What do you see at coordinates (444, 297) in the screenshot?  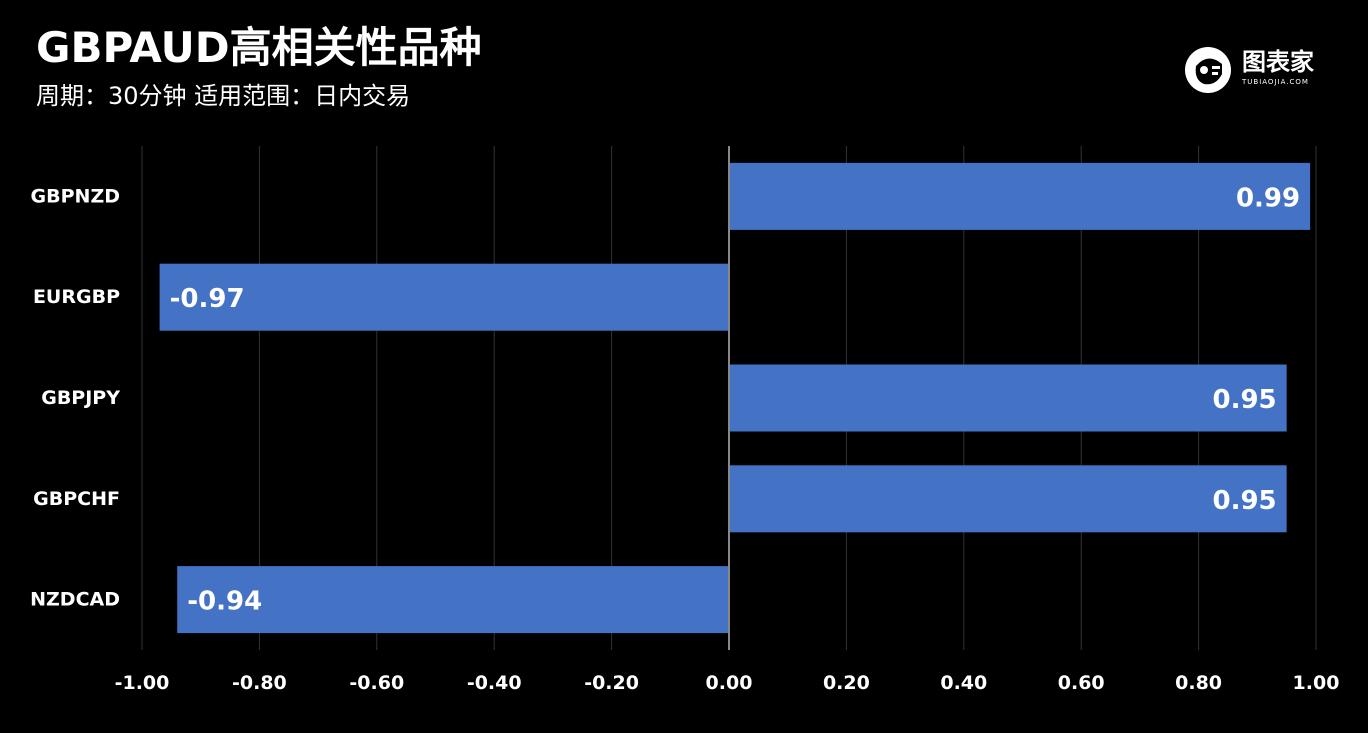 I see `bar-eurgbp` at bounding box center [444, 297].